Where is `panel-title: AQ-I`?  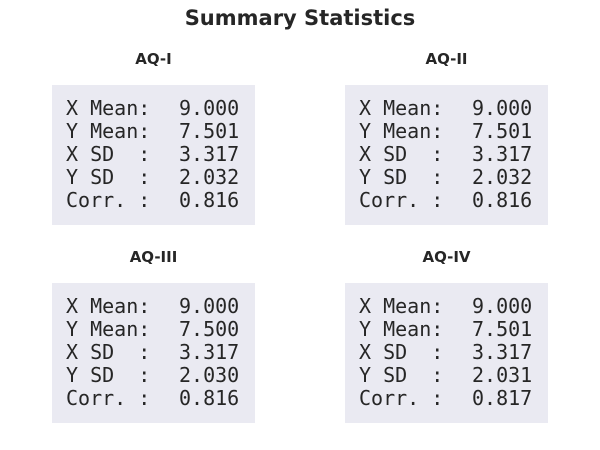 panel-title: AQ-I is located at coordinates (153, 59).